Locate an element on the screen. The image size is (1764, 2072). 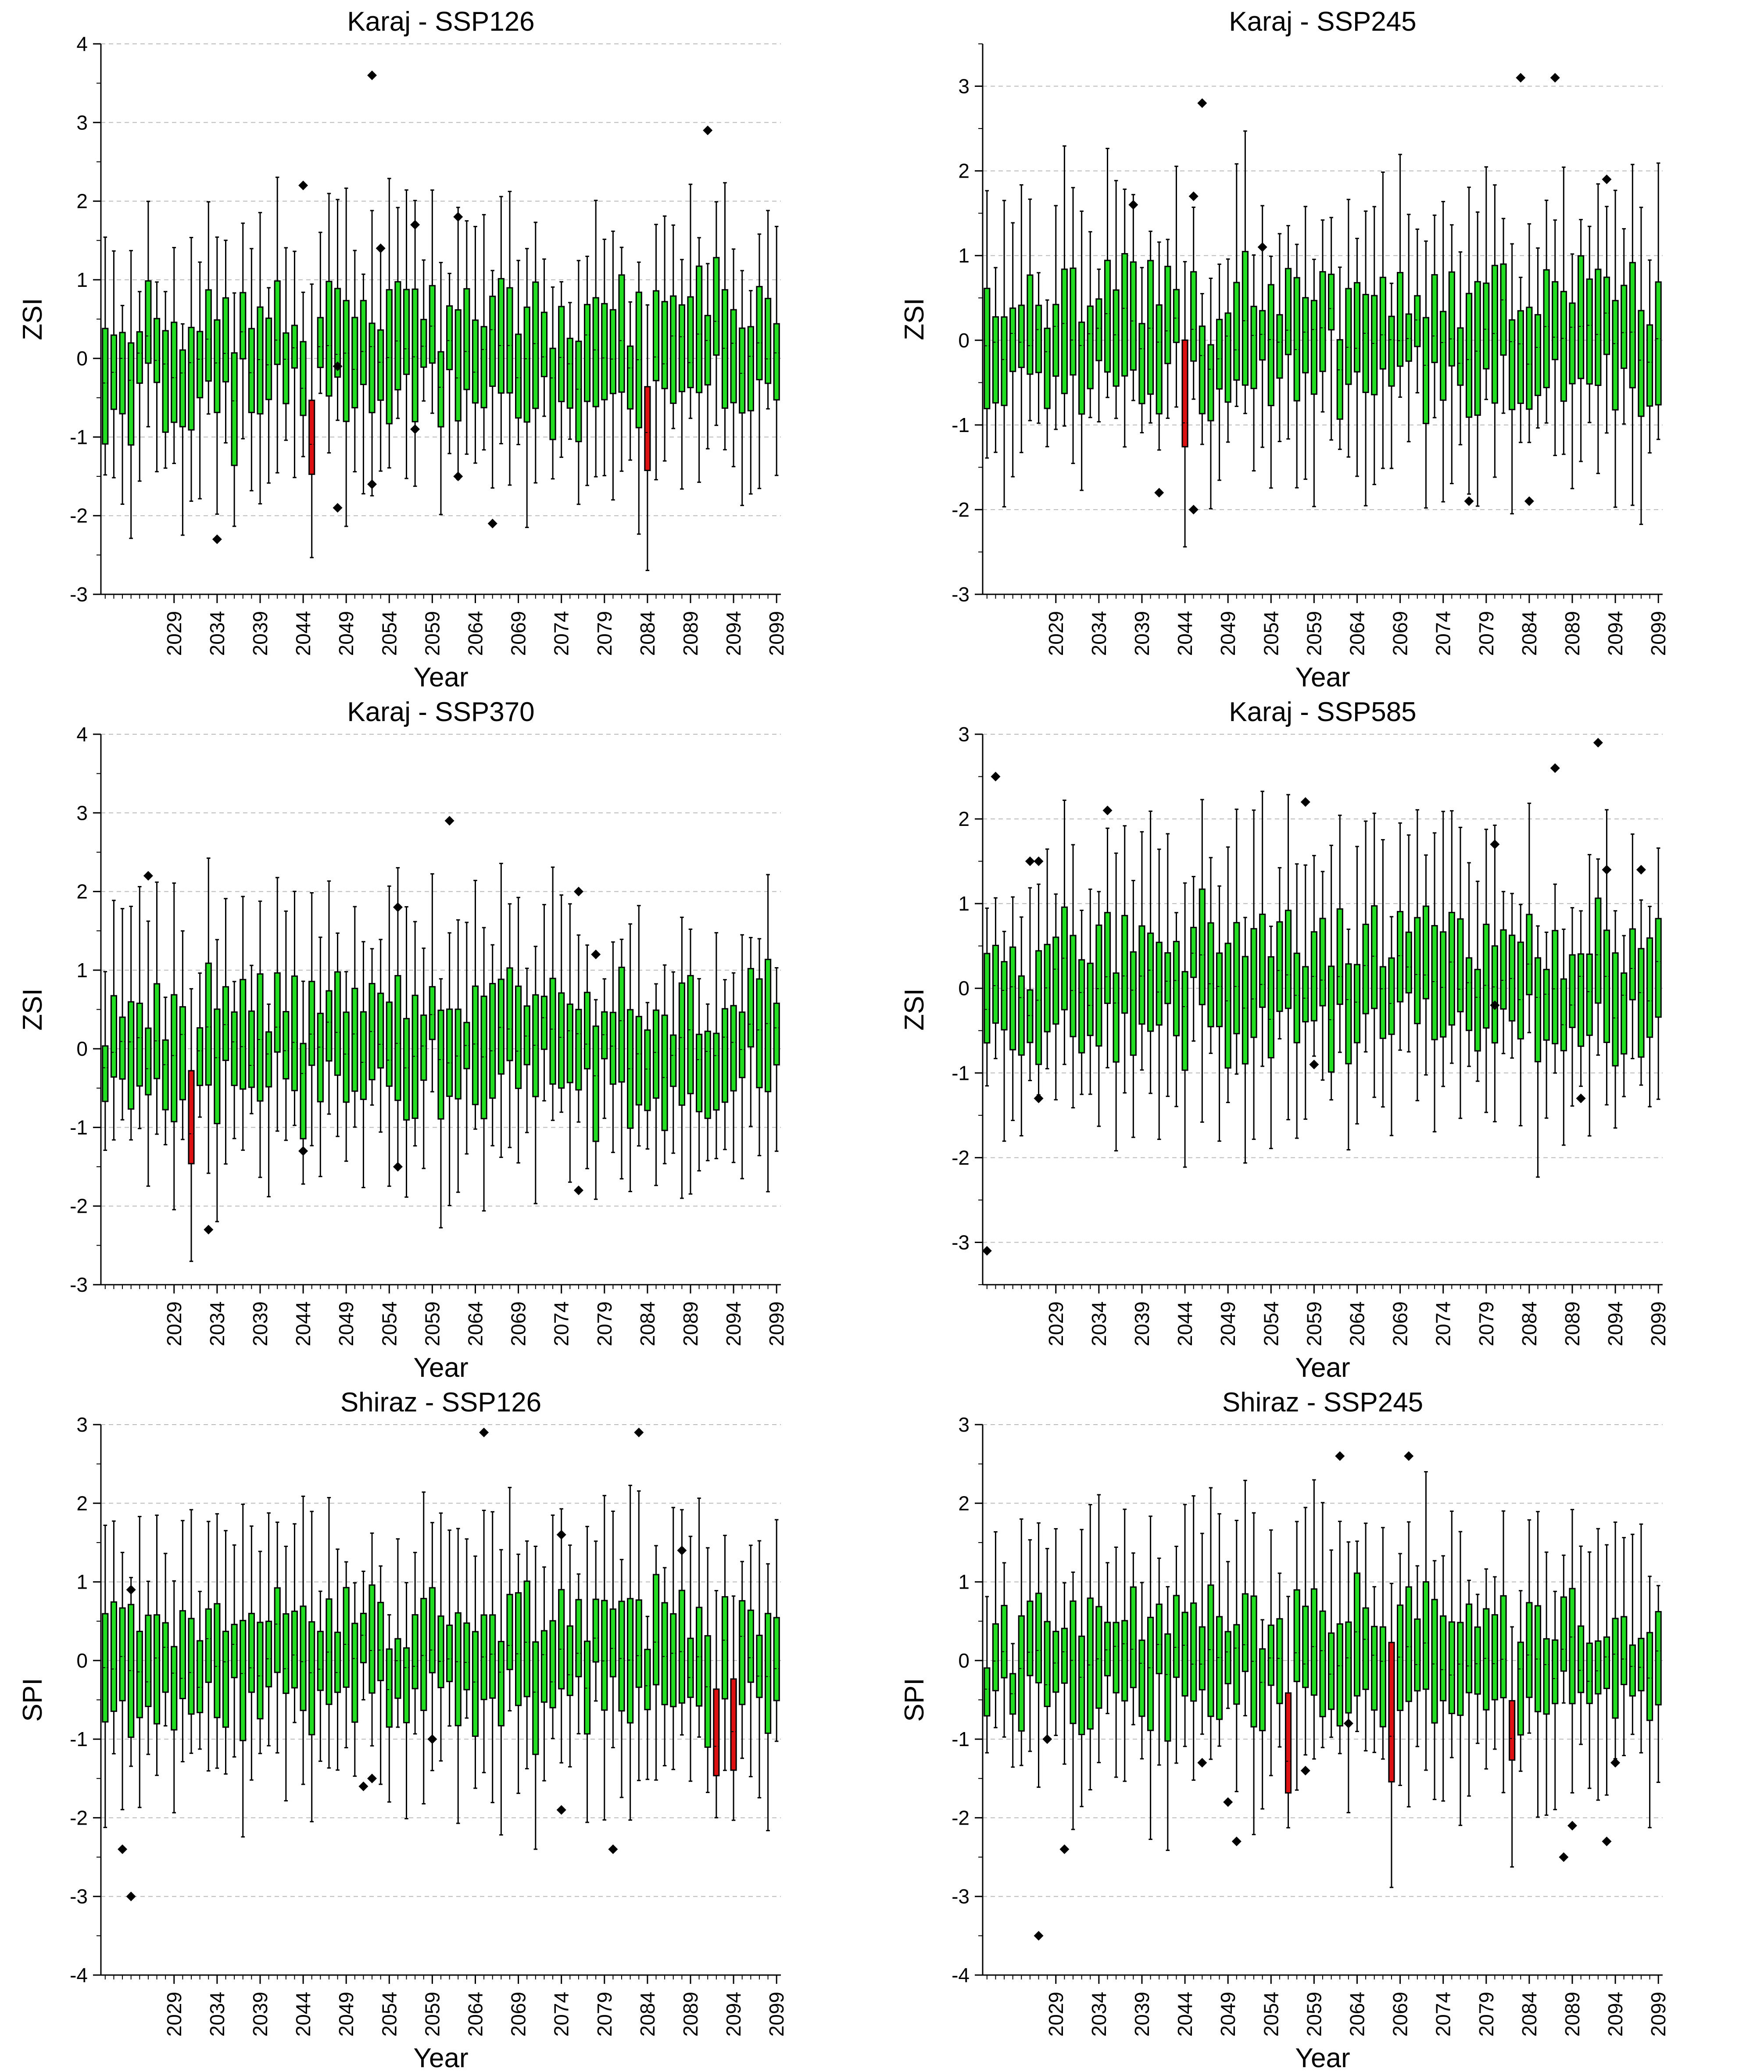
box-2078 is located at coordinates (595, 339).